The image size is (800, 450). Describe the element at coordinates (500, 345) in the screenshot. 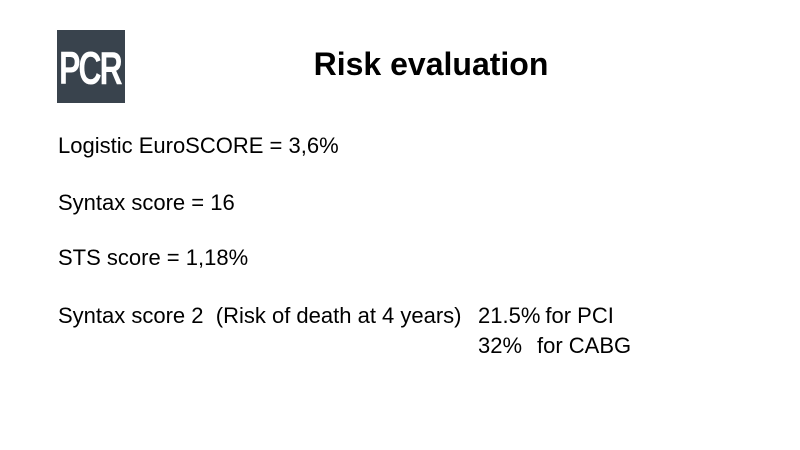

I see `risk-value-cabg: 32%` at that location.